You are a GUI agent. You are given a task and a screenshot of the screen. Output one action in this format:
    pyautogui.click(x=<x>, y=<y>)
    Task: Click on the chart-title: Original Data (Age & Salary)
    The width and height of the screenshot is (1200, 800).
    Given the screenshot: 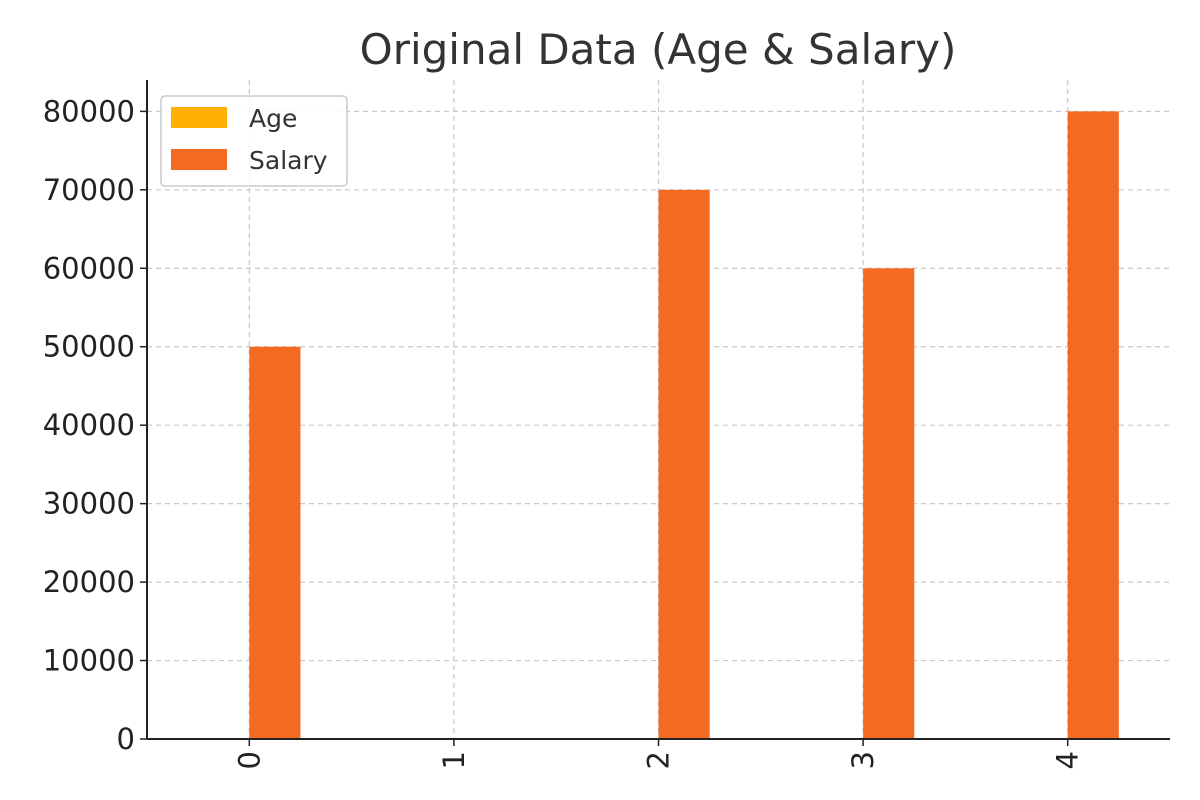 What is the action you would take?
    pyautogui.click(x=658, y=49)
    